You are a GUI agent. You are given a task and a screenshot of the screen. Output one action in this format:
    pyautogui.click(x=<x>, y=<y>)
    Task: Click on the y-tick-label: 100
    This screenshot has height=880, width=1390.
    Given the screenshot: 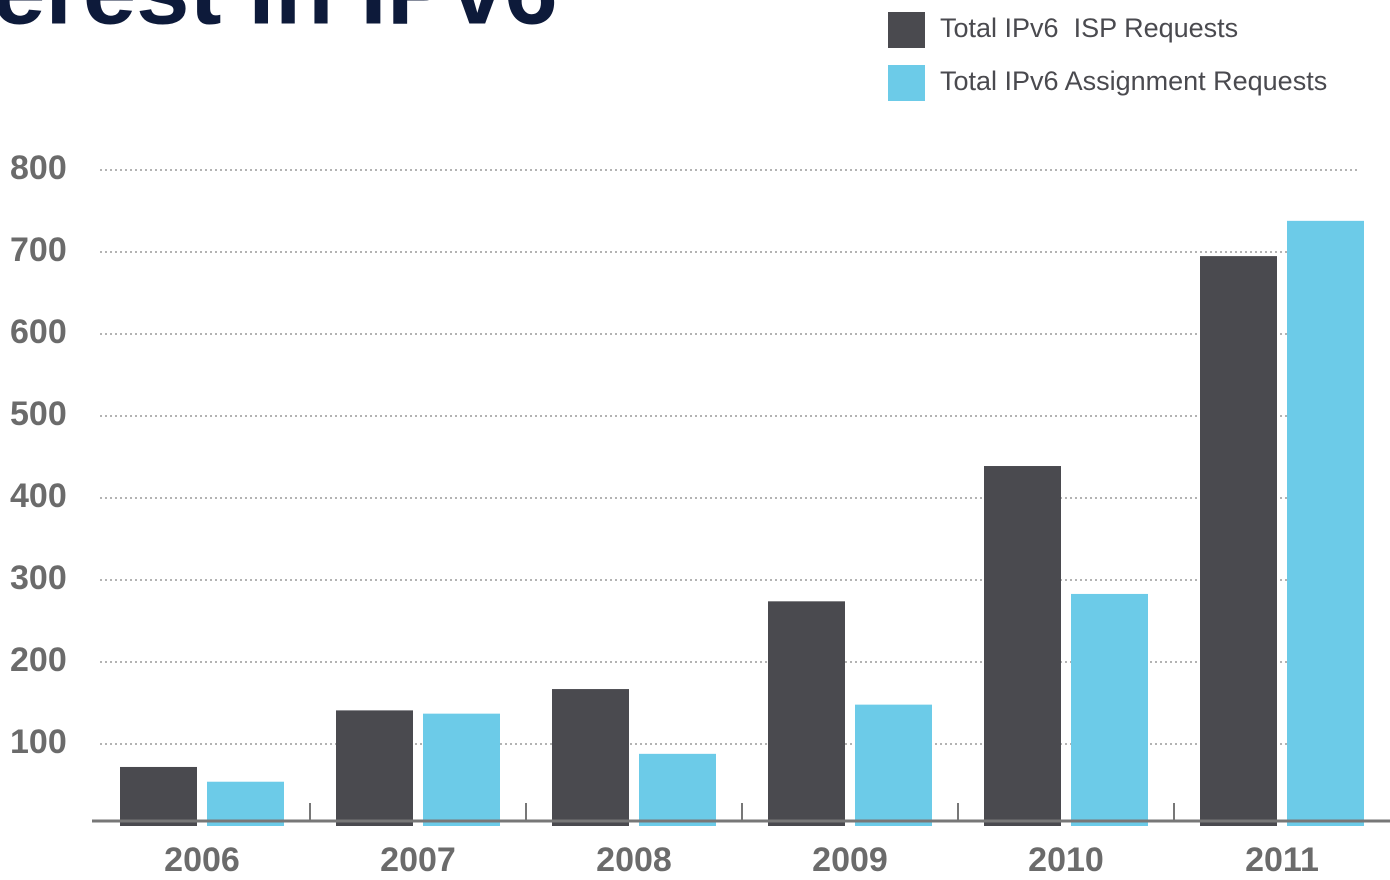 What is the action you would take?
    pyautogui.click(x=38, y=742)
    